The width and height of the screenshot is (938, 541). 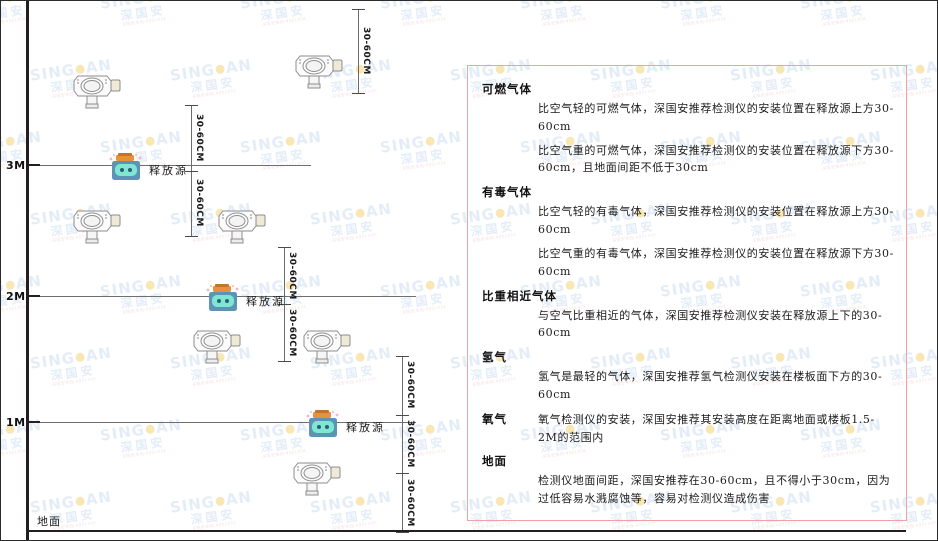 I want to click on panel-section-paragraph: 氧气检测仪的安装，深国安推荐其安装高度在距离地面或楼板1.5-2M的范围内, so click(x=706, y=428).